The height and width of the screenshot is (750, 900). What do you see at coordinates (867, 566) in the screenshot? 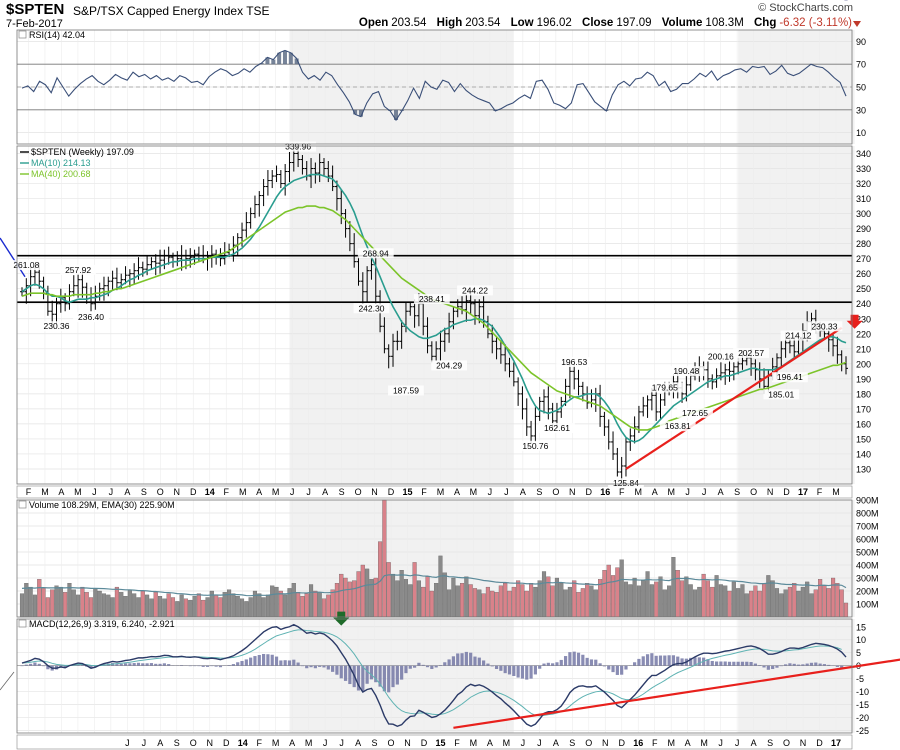
I see `volume-tick-label: 400M` at bounding box center [867, 566].